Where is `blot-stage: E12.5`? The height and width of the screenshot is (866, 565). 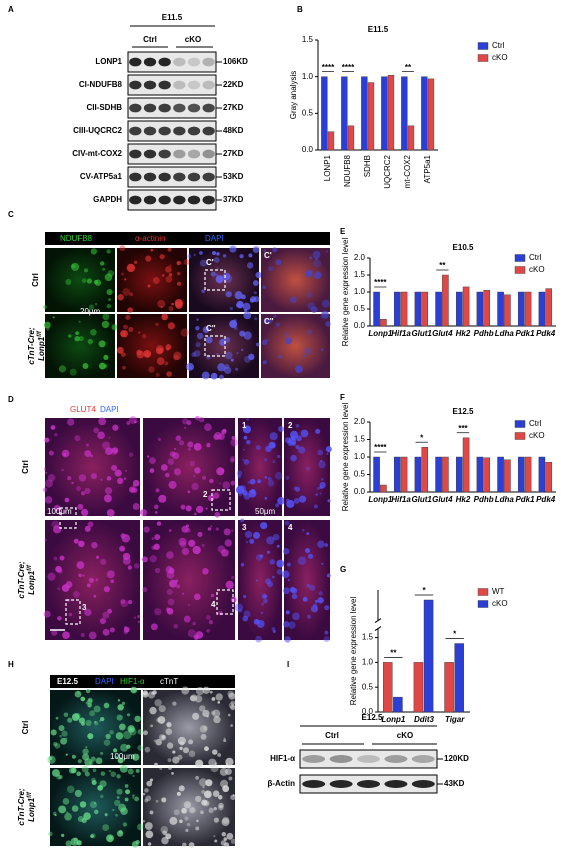 blot-stage: E12.5 is located at coordinates (372, 717).